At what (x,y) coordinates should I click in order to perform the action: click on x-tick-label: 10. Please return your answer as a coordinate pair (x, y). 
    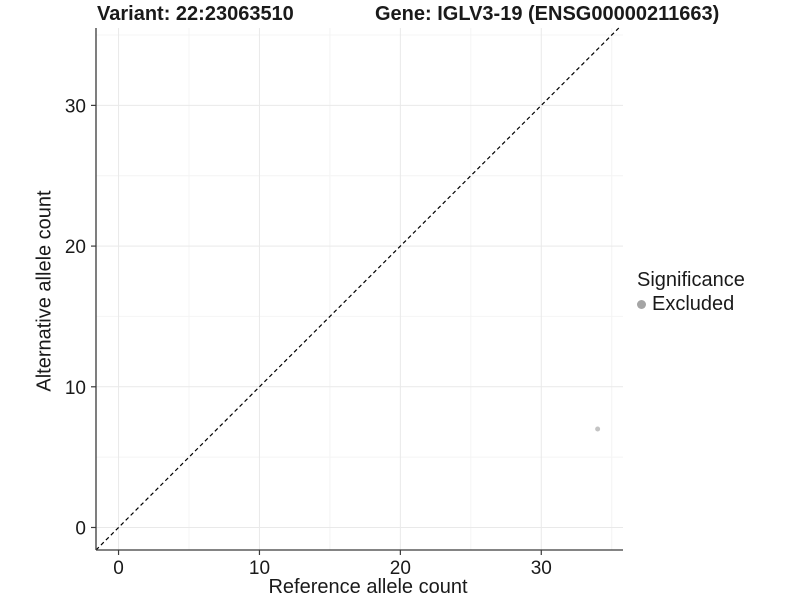
    Looking at the image, I should click on (259, 568).